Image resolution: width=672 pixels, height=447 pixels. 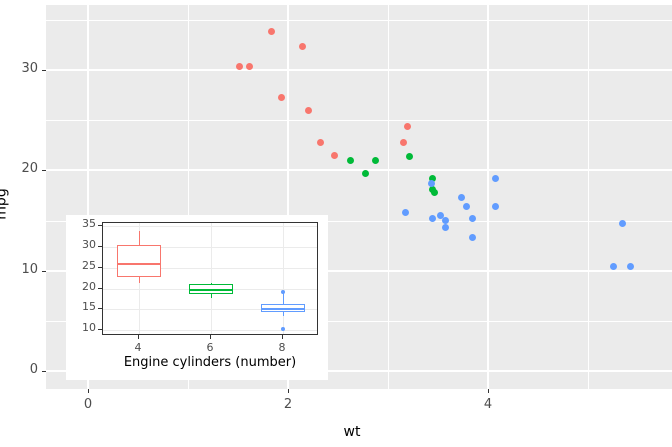 What do you see at coordinates (89, 245) in the screenshot?
I see `inset-y-axis-tick-label: 30` at bounding box center [89, 245].